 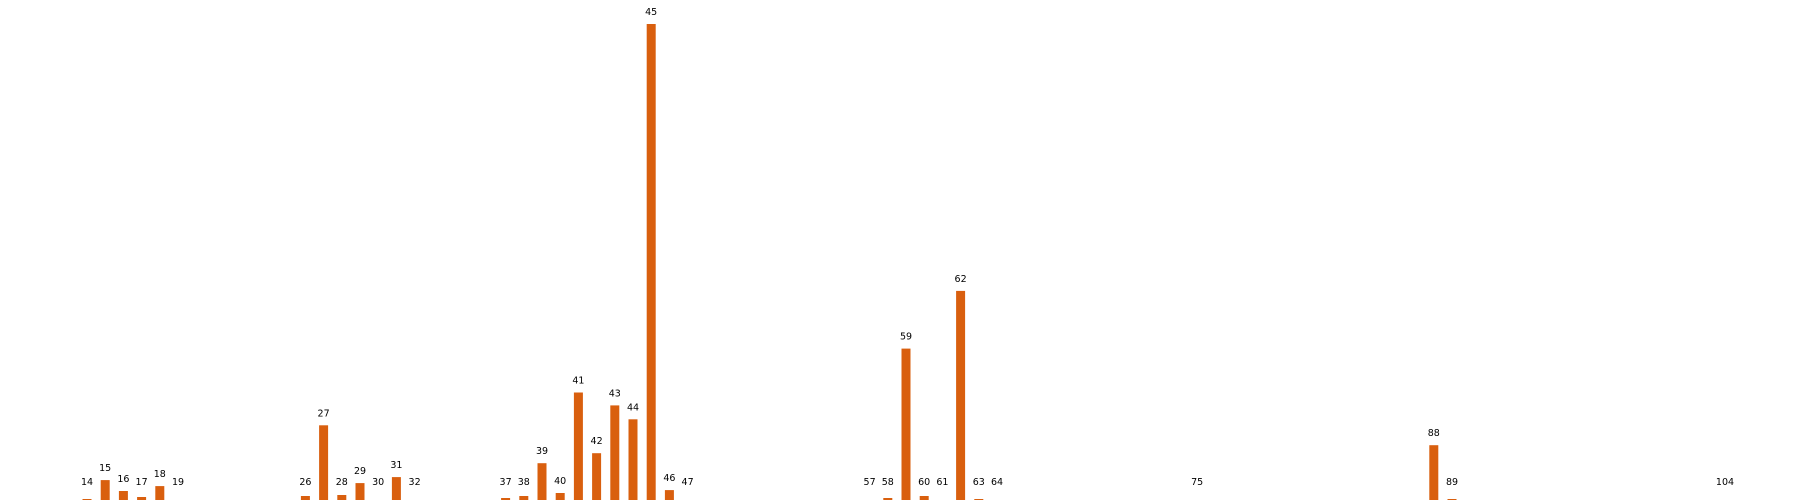 I want to click on bar-label-60: 60, so click(x=924, y=482).